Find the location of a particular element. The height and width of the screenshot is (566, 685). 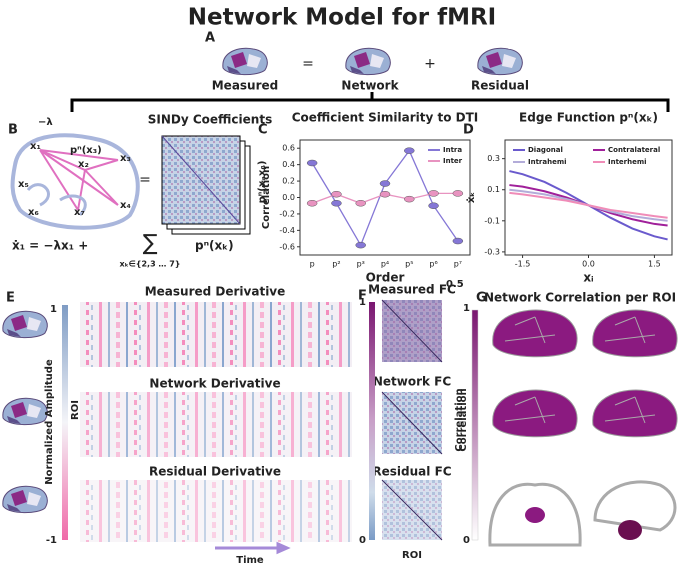

panel-letter: B is located at coordinates (13, 130).